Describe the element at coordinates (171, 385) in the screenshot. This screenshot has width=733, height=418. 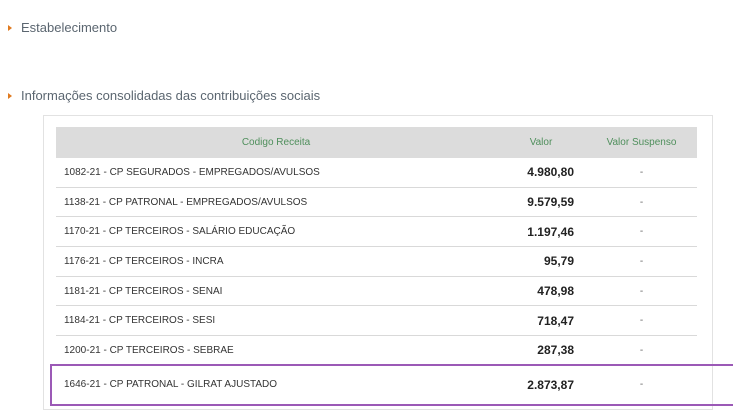
I see `row-code: 1646-21 - CP PATRONAL - GILRAT AJUSTADO` at that location.